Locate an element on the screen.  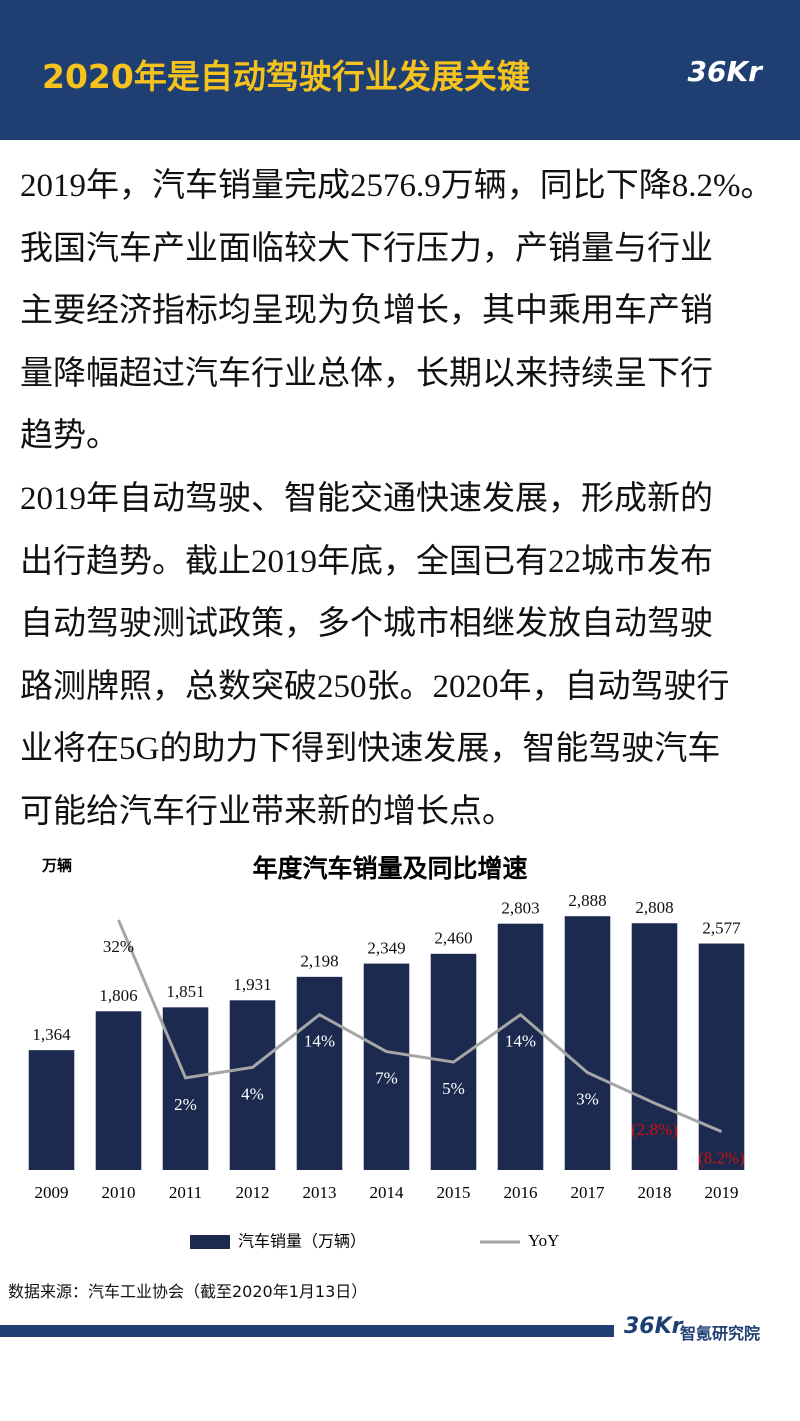
data-label: 3% is located at coordinates (587, 1099).